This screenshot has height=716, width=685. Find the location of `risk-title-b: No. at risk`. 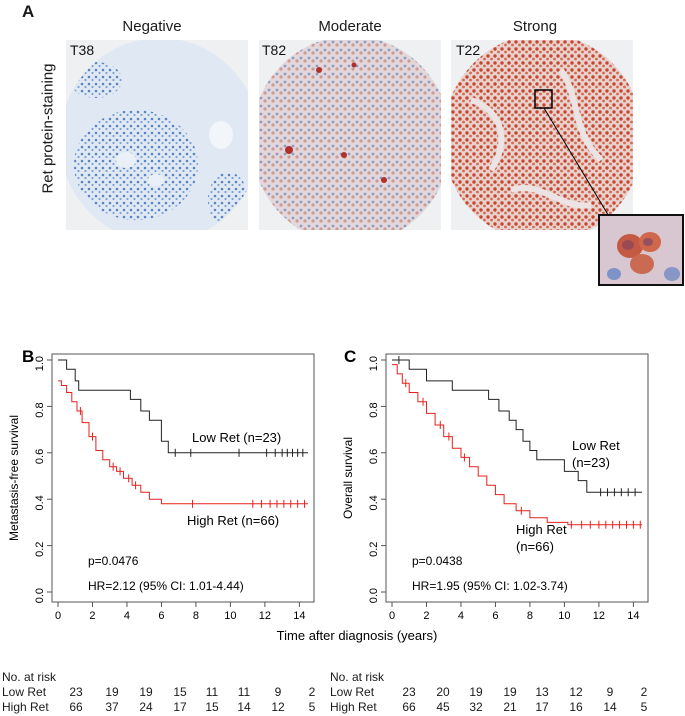

risk-title-b: No. at risk is located at coordinates (29, 677).